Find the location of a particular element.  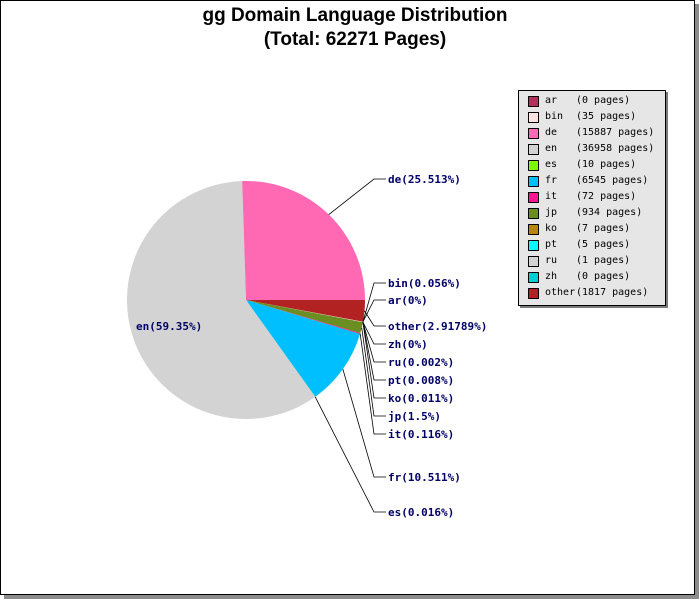

legend-code-zh: zh is located at coordinates (551, 276).